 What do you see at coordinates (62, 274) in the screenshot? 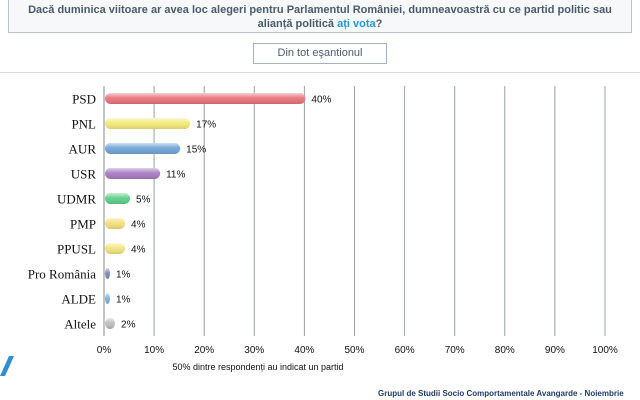
I see `category-label: Pro România` at bounding box center [62, 274].